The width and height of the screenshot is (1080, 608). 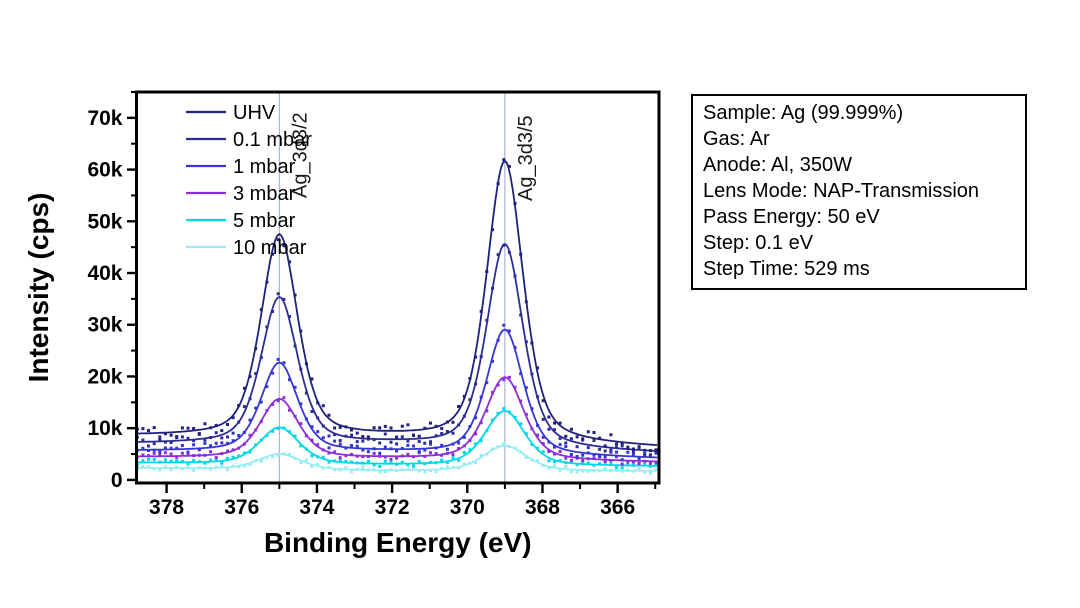 I want to click on series-curve-1-mbar, so click(x=397, y=393).